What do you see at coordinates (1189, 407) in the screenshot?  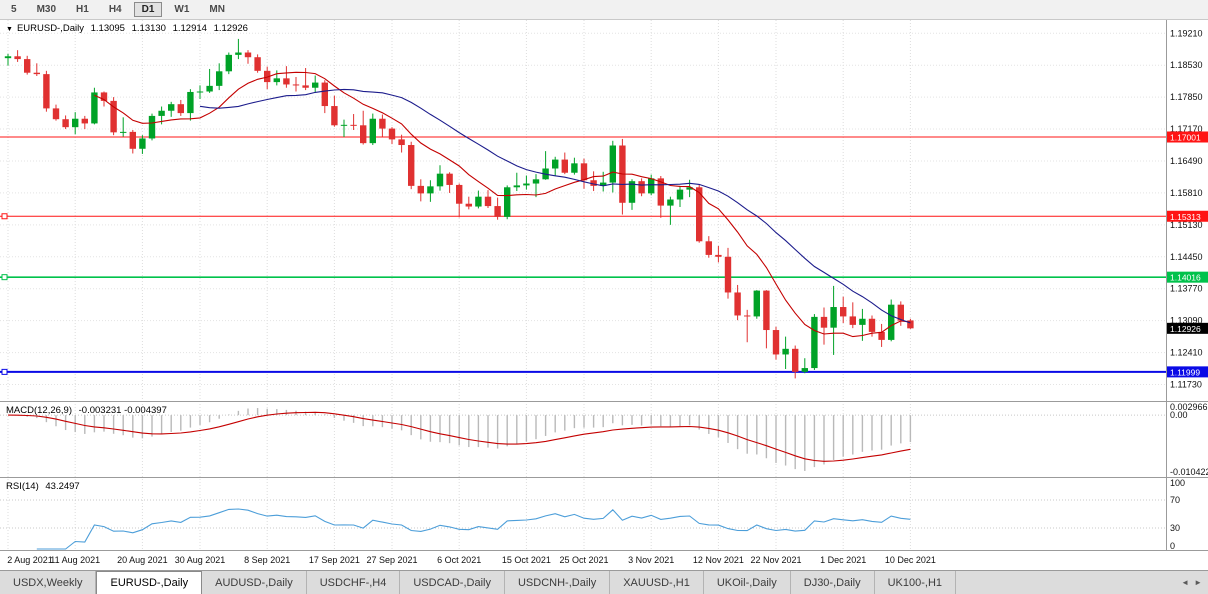 I see `macd-axis-label: 0.002966` at bounding box center [1189, 407].